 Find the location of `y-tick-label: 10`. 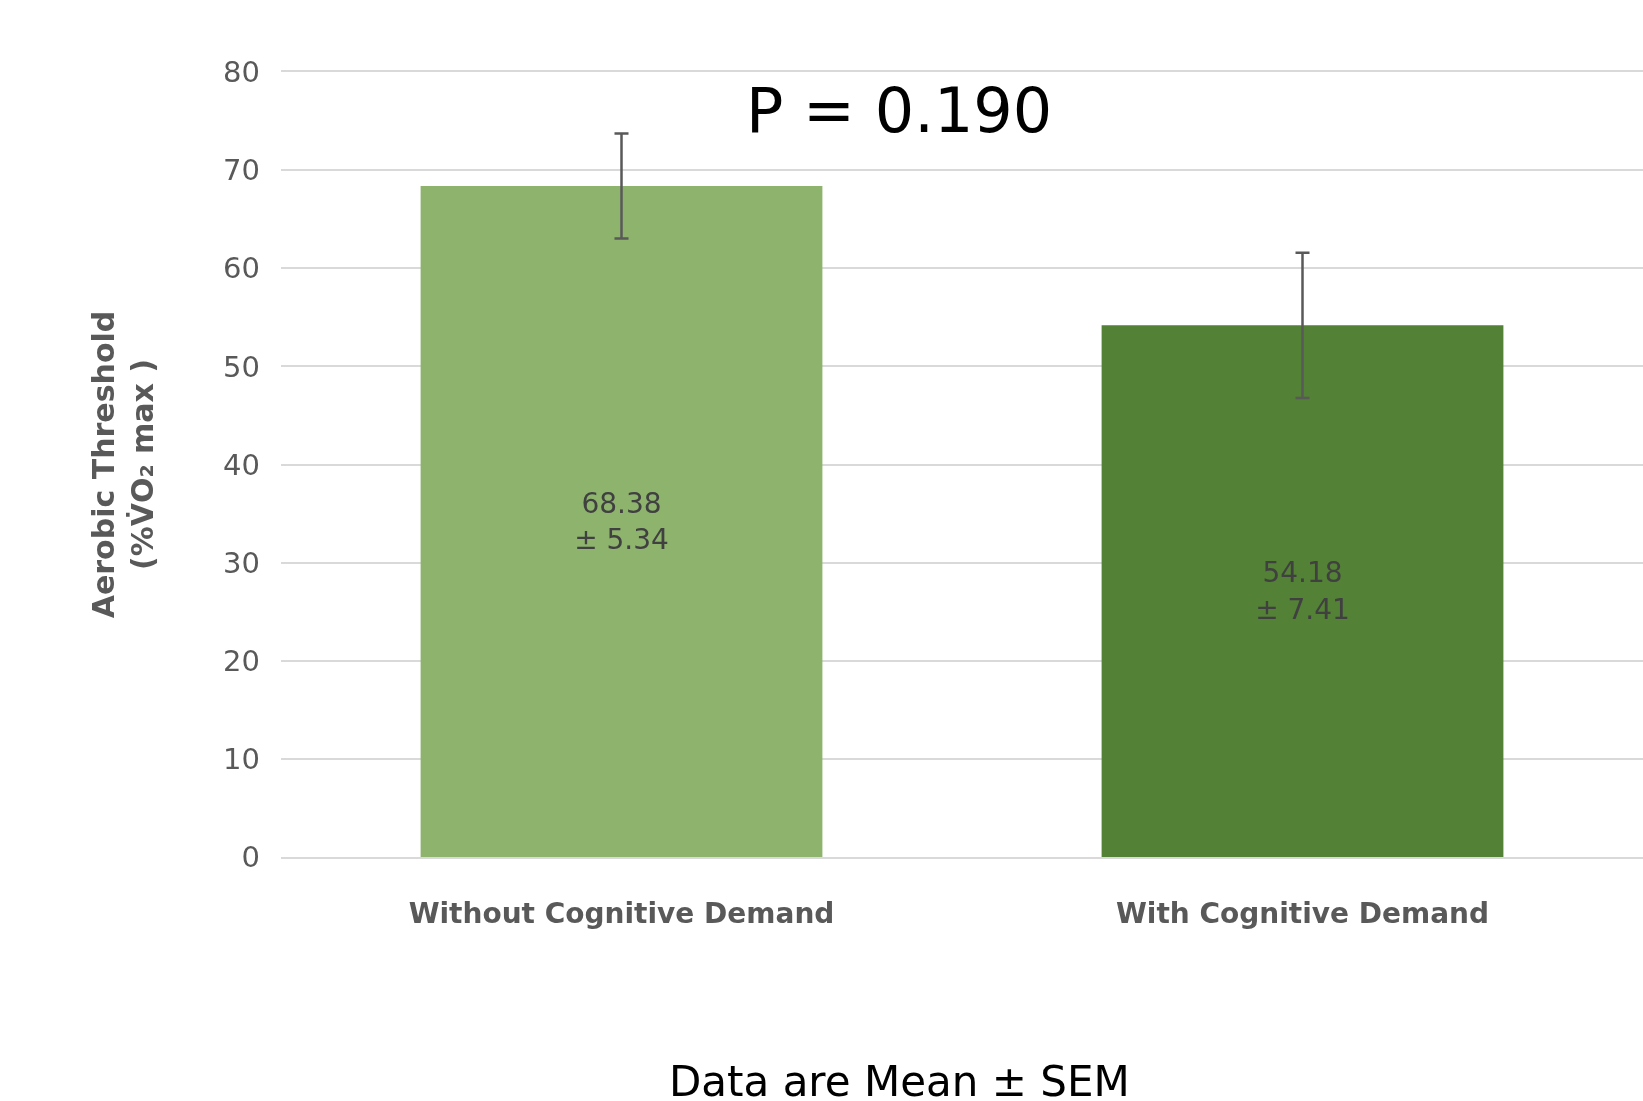

y-tick-label: 10 is located at coordinates (241, 759).